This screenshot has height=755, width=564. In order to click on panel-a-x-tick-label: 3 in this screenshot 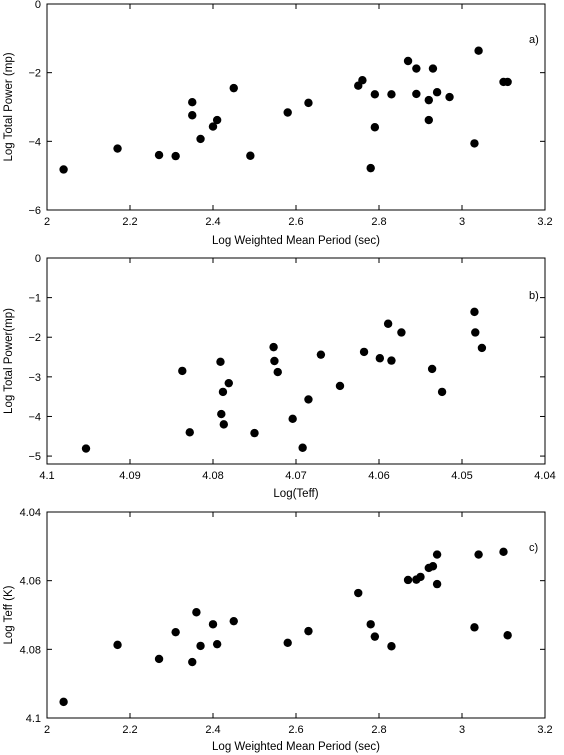, I will do `click(462, 222)`.